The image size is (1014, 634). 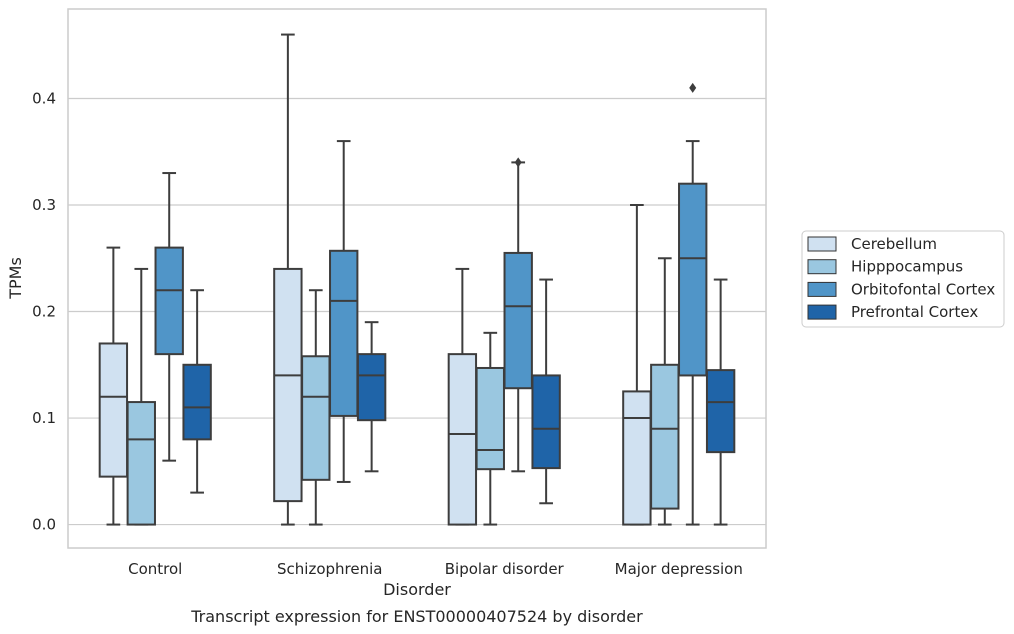 I want to click on x-tick-label: Schizophrenia, so click(x=329, y=569).